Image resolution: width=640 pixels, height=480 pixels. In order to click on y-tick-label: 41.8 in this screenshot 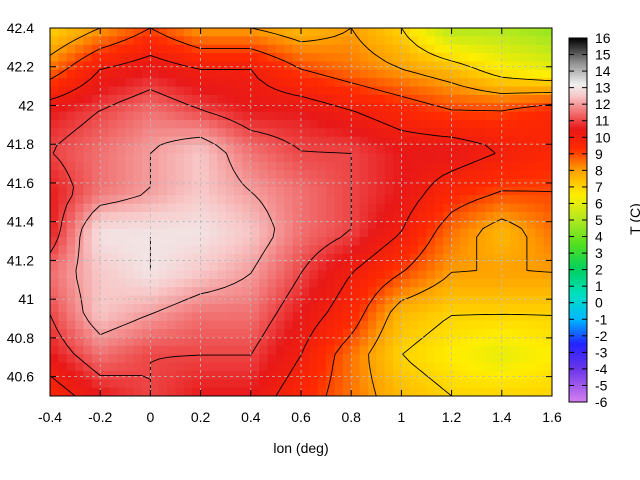, I will do `click(20, 144)`.